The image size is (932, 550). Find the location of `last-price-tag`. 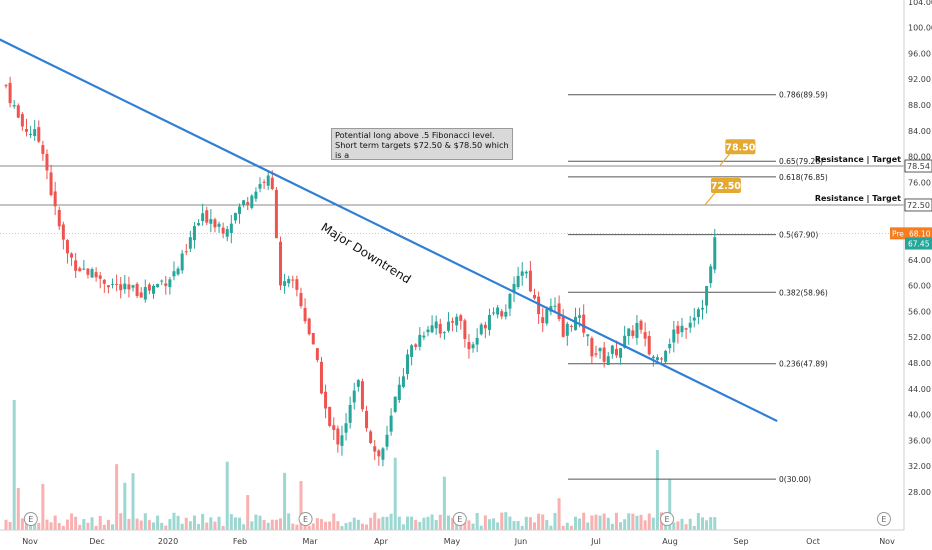

last-price-tag is located at coordinates (918, 243).